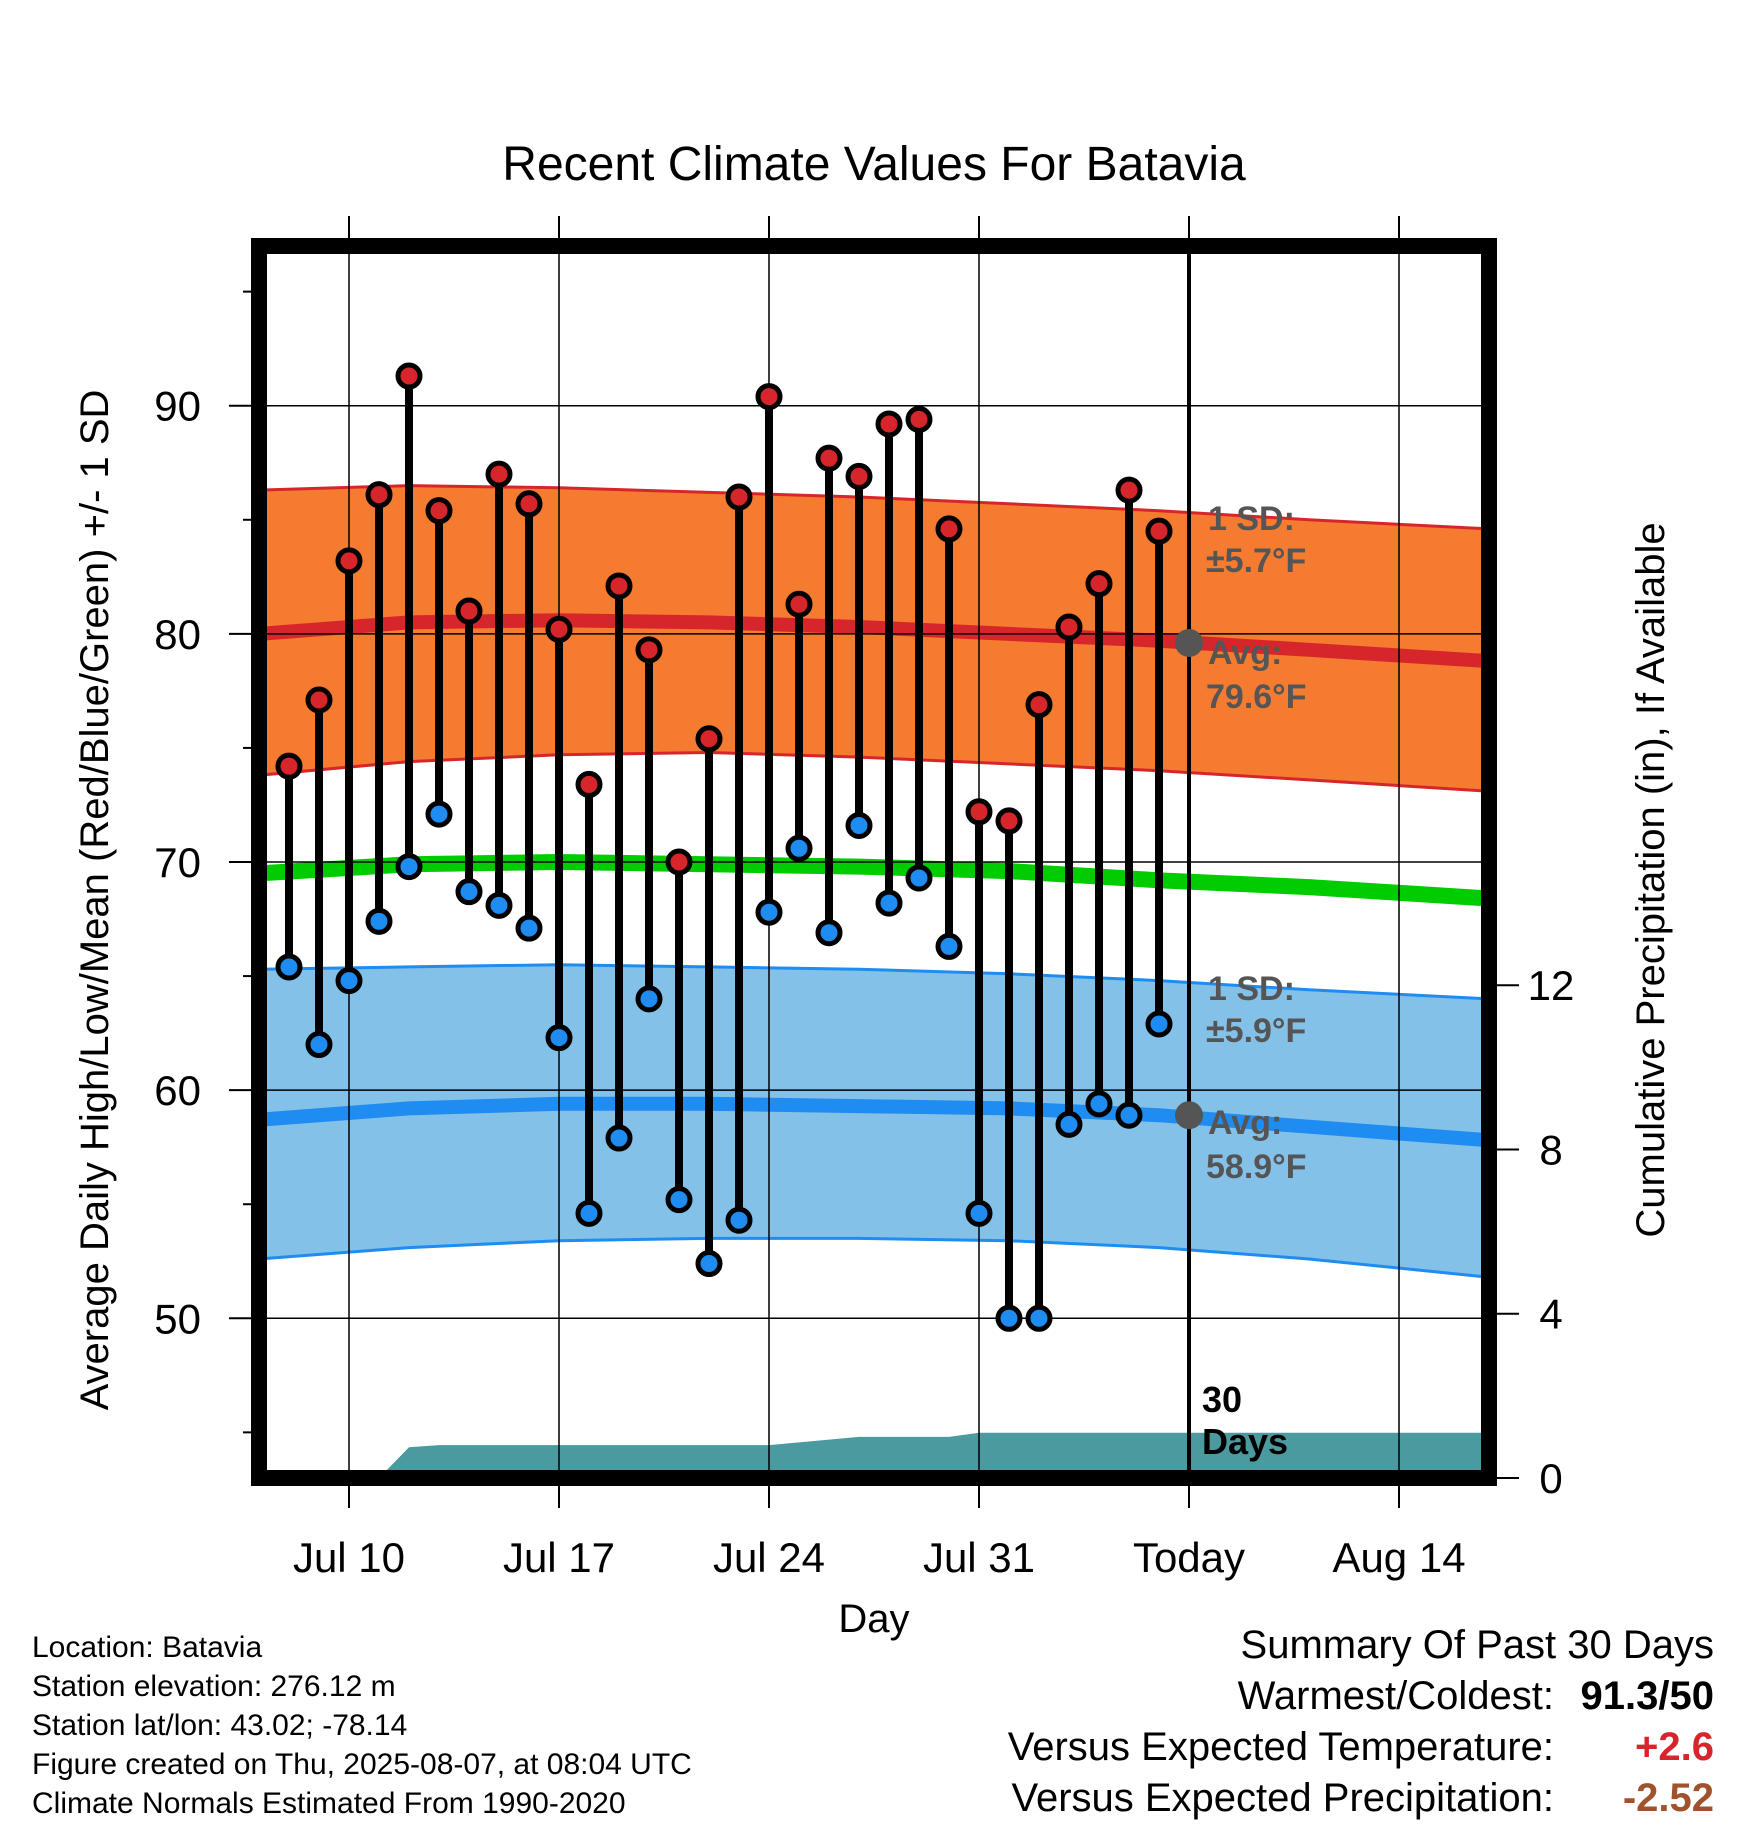  I want to click on precip-value: -2.52, so click(1668, 1798).